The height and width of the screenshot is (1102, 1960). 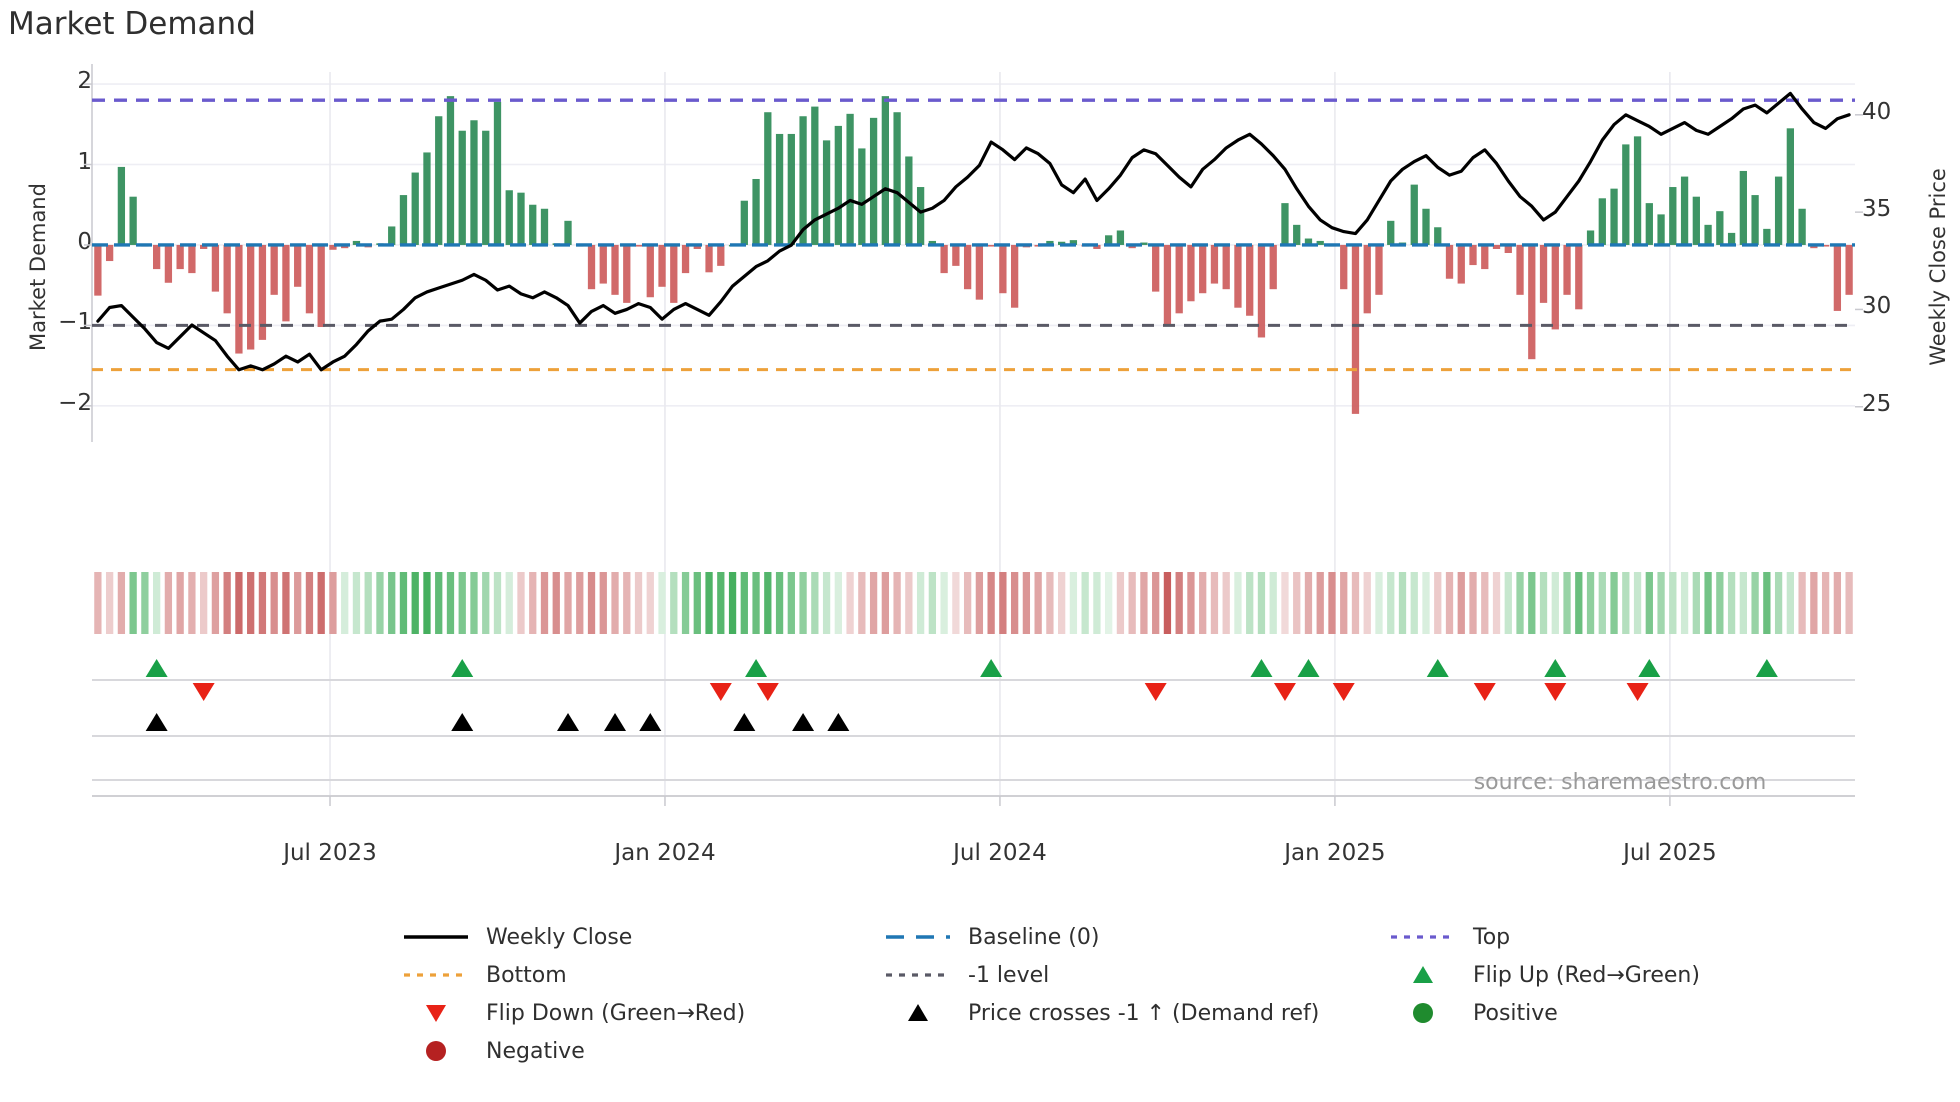 I want to click on circle-icon-holder, so click(x=1423, y=1013).